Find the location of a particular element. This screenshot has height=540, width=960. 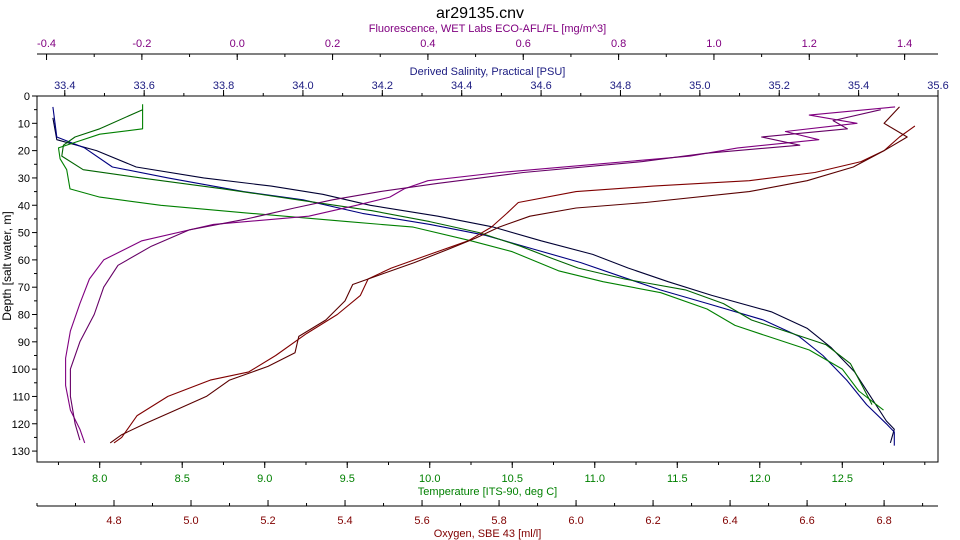

salinity-tick-label: 34.4 is located at coordinates (461, 86).